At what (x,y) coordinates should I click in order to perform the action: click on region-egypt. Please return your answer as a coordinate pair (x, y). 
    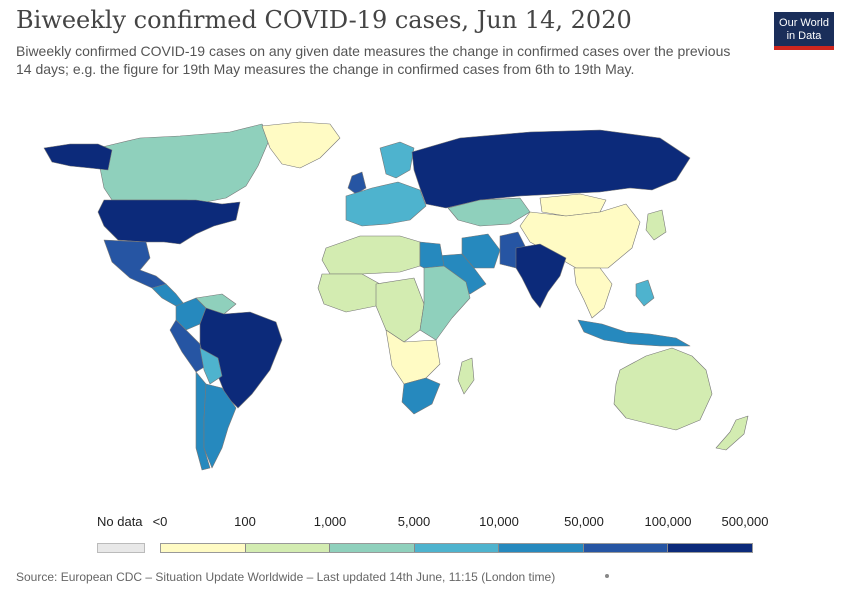
    Looking at the image, I should click on (432, 255).